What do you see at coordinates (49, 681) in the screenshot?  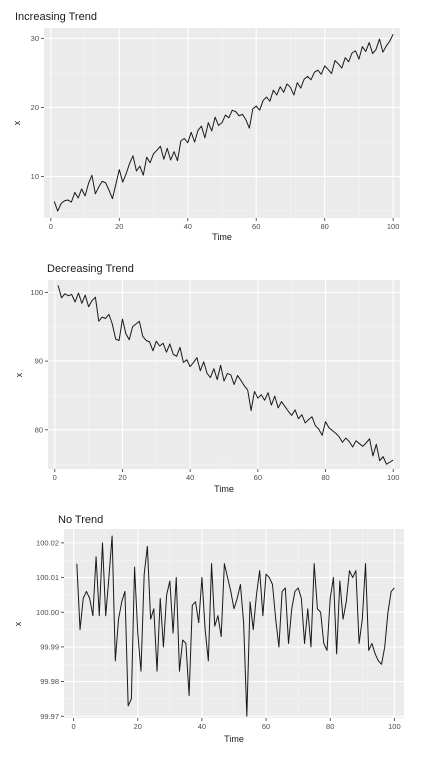 I see `y-tick-label: 99.98` at bounding box center [49, 681].